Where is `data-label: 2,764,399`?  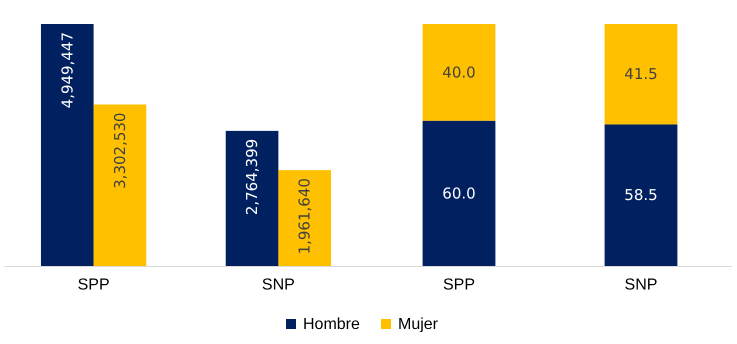 data-label: 2,764,399 is located at coordinates (252, 177).